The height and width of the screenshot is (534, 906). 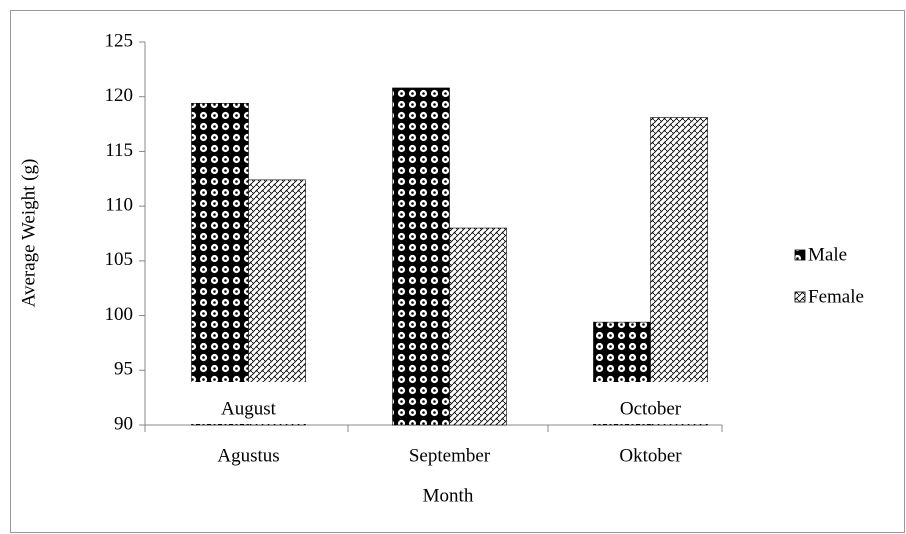 What do you see at coordinates (450, 455) in the screenshot?
I see `x-tick-label: September` at bounding box center [450, 455].